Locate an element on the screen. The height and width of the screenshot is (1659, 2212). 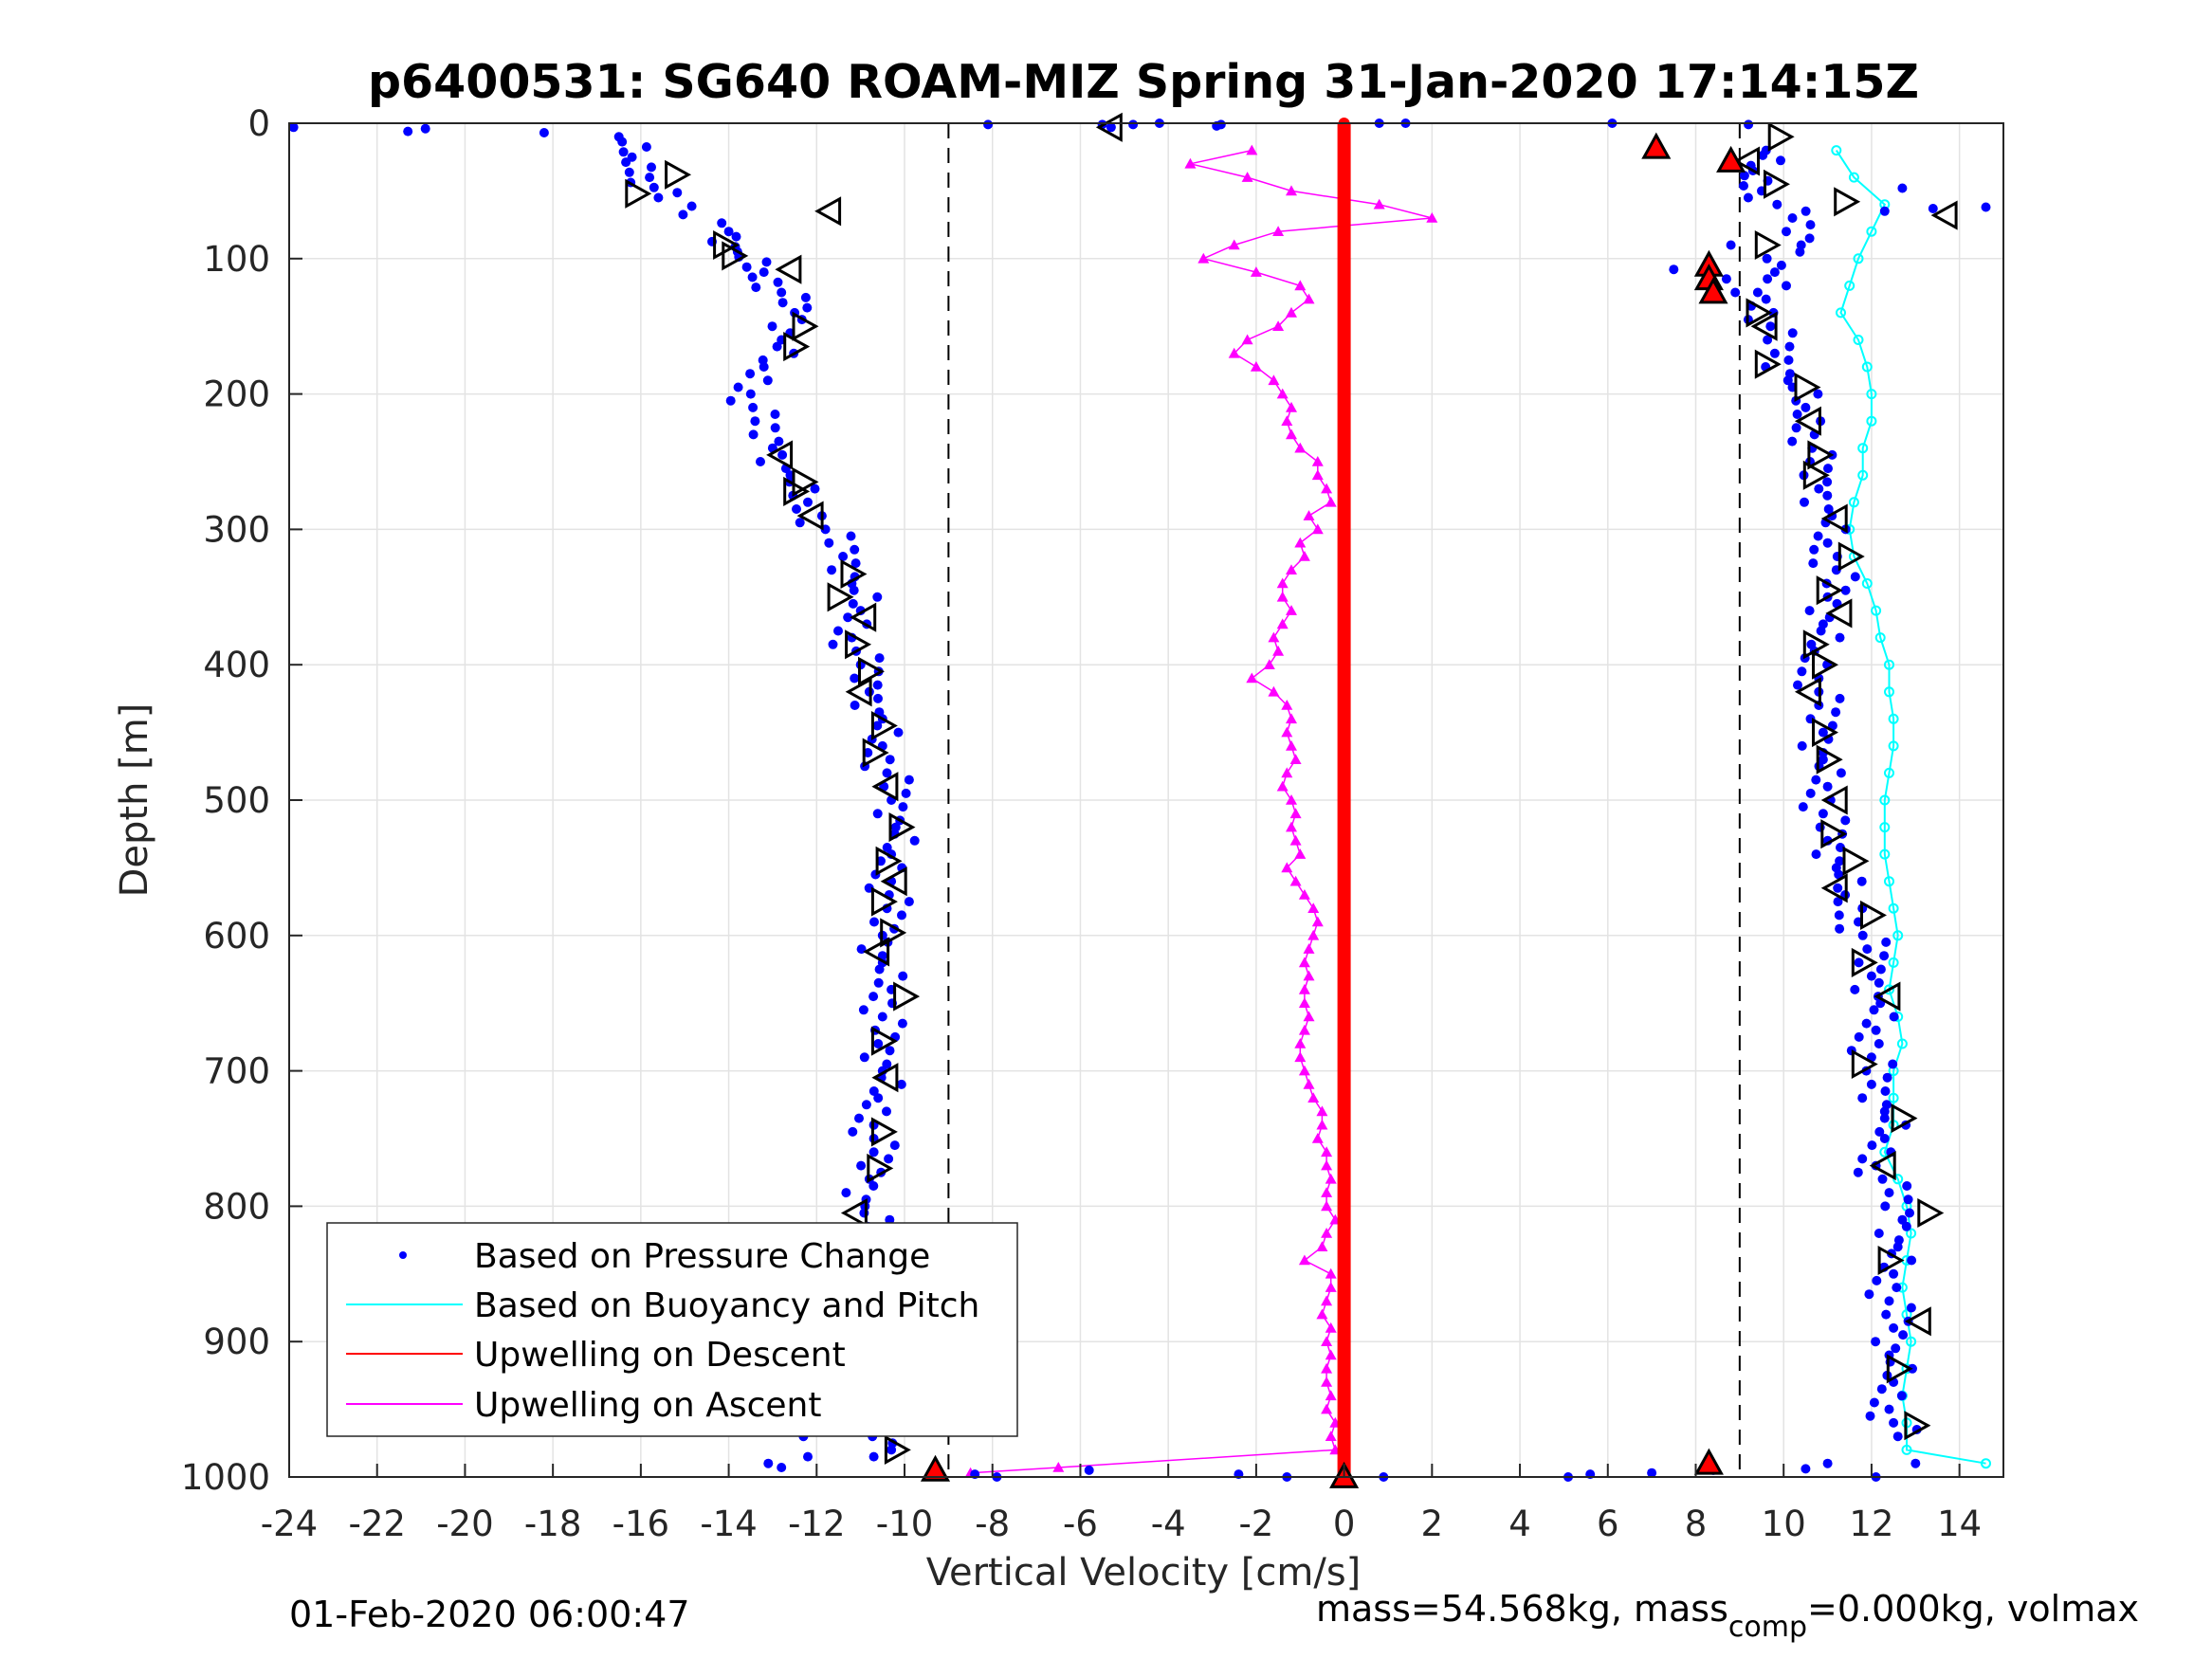
x-tick-label: 10 is located at coordinates (1784, 1524).